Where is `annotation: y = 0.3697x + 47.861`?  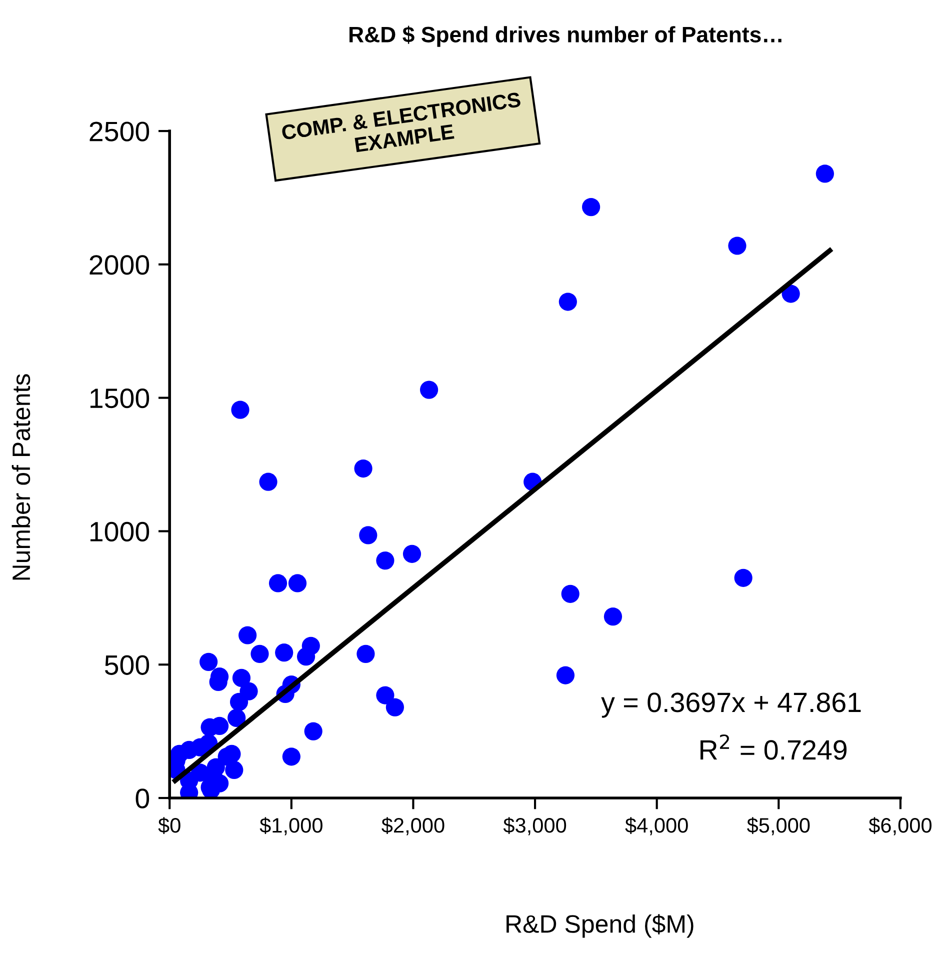
annotation: y = 0.3697x + 47.861 is located at coordinates (731, 705).